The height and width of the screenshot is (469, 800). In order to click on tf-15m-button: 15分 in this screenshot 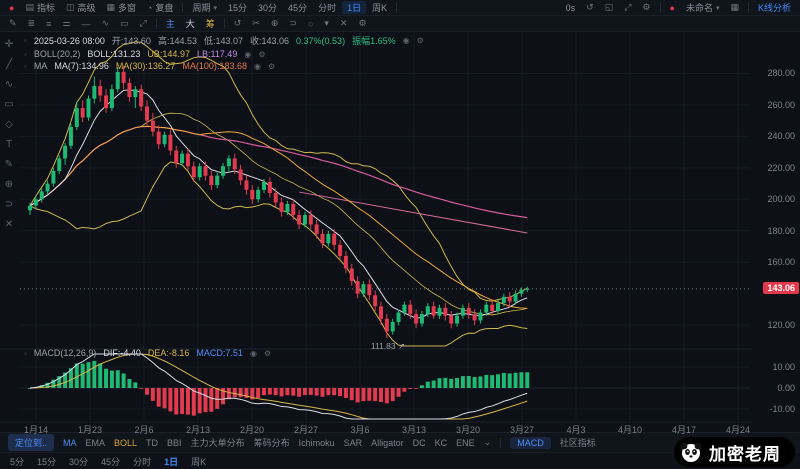, I will do `click(237, 7)`.